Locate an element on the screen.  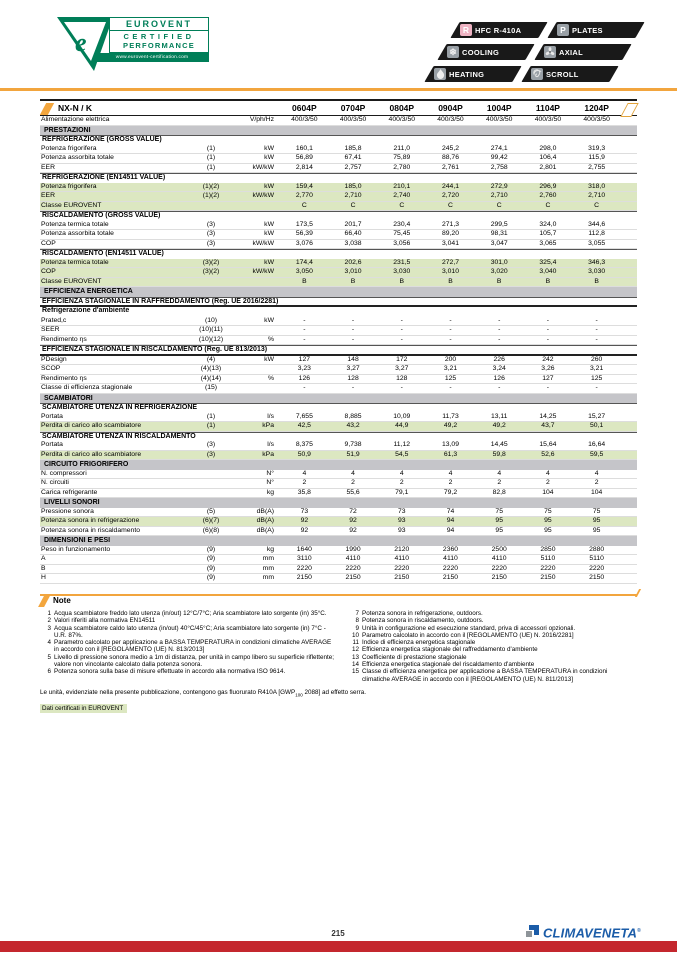
note-number: 4 is located at coordinates (49, 643).